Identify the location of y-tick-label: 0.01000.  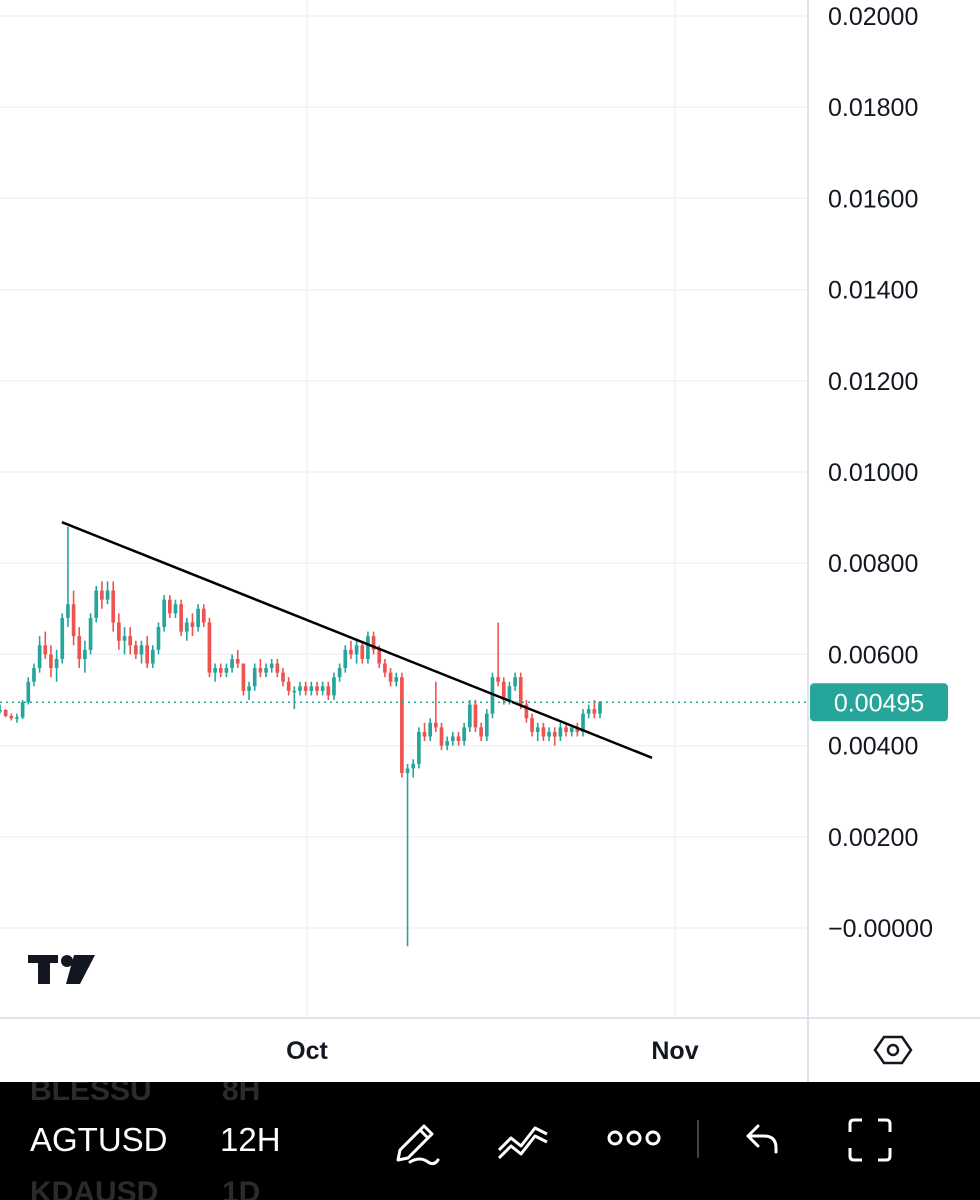
(873, 473).